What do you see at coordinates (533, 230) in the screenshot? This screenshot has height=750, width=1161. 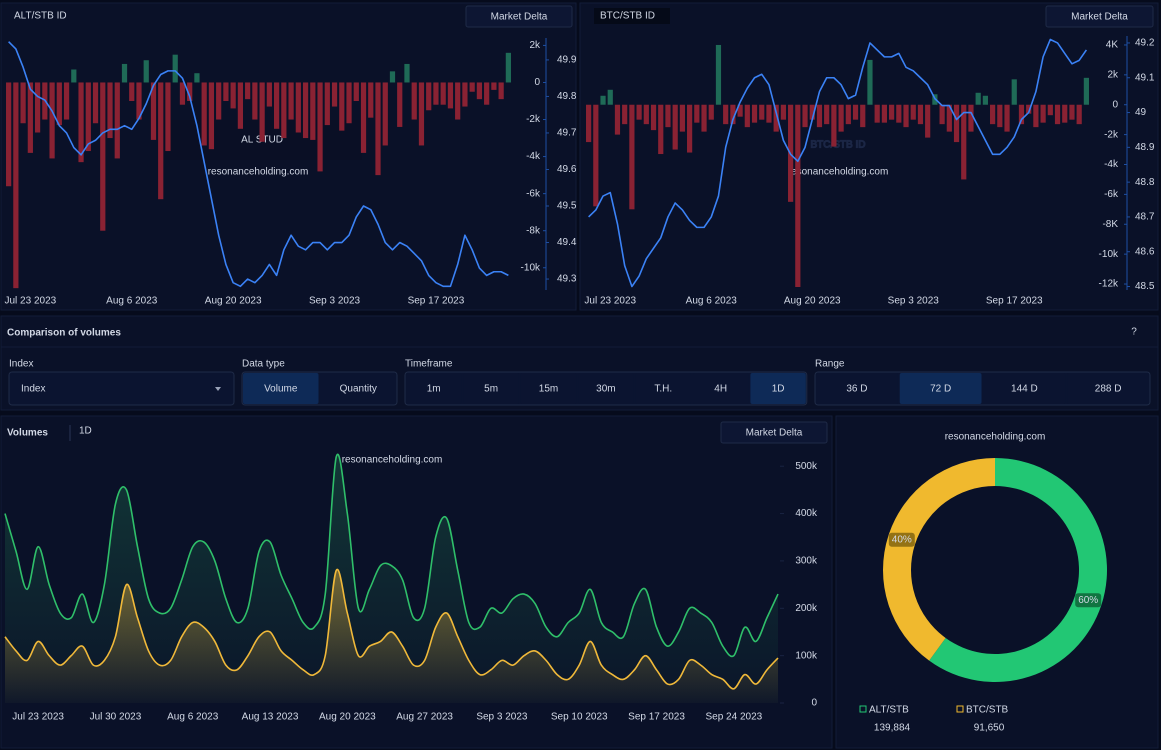 I see `y-tick-label: -8k` at bounding box center [533, 230].